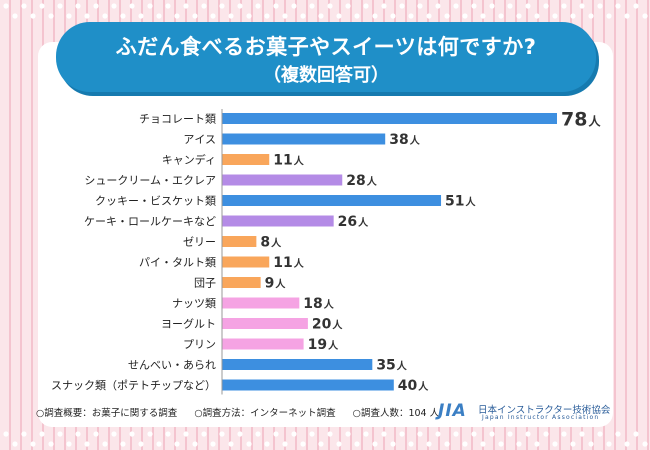 Image resolution: width=650 pixels, height=450 pixels. I want to click on category-label: アイス, so click(199, 139).